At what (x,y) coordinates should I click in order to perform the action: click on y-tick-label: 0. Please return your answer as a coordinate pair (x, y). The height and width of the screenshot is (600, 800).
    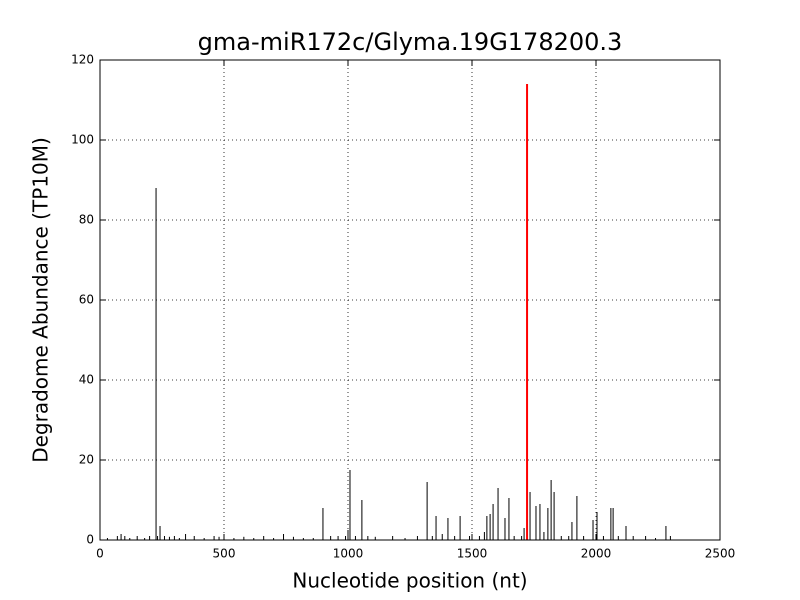
    Looking at the image, I should click on (90, 540).